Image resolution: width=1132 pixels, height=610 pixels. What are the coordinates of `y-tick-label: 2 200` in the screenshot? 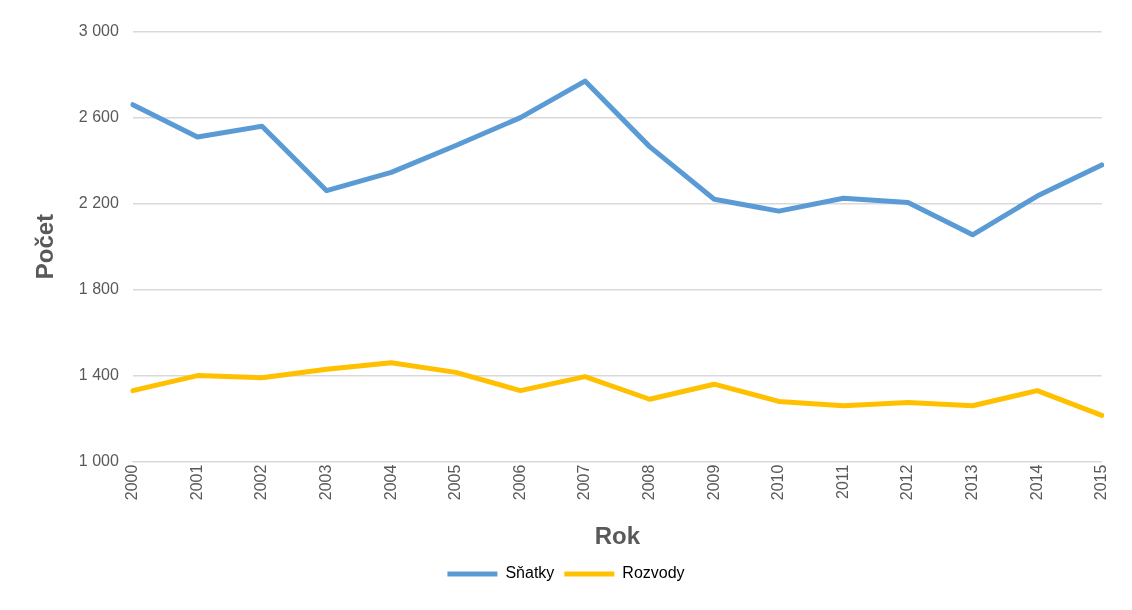 It's located at (98, 203).